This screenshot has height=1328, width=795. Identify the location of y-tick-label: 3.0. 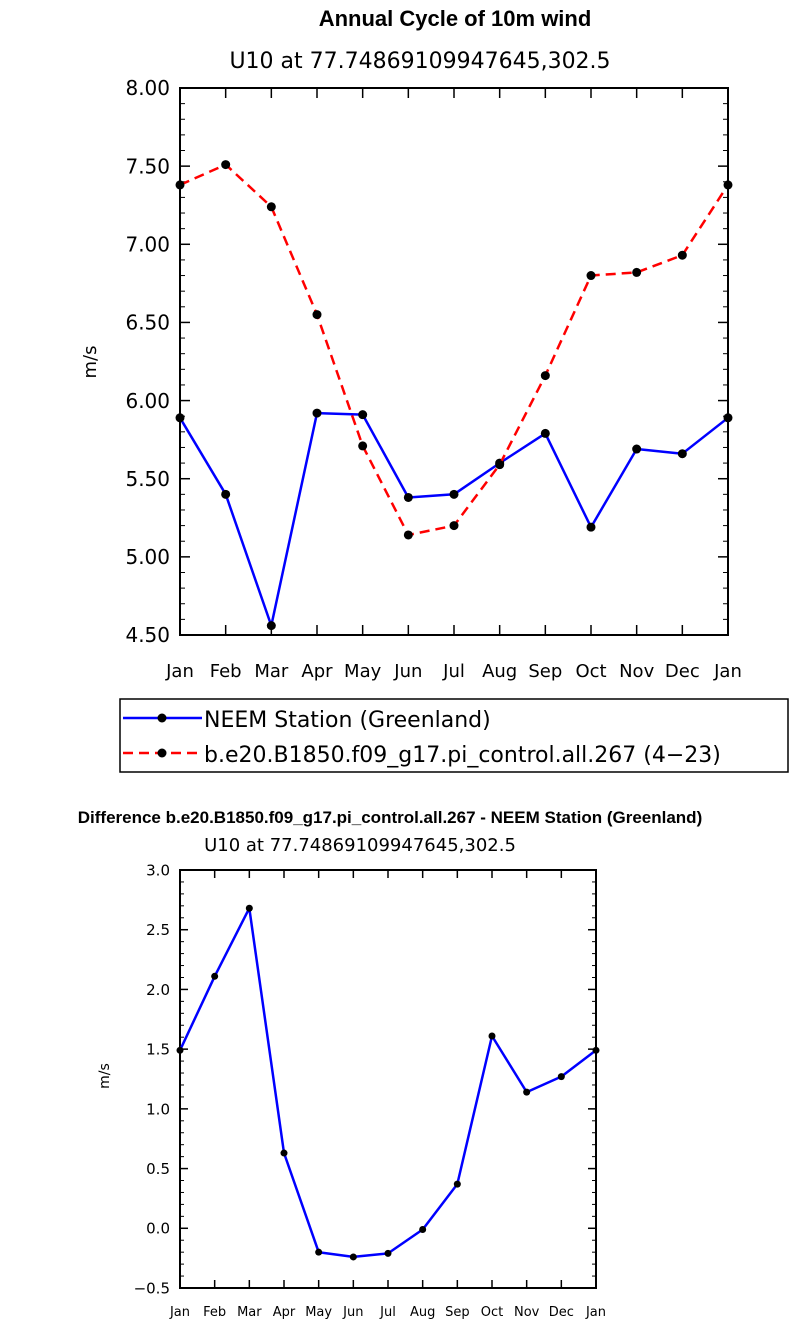
(158, 870).